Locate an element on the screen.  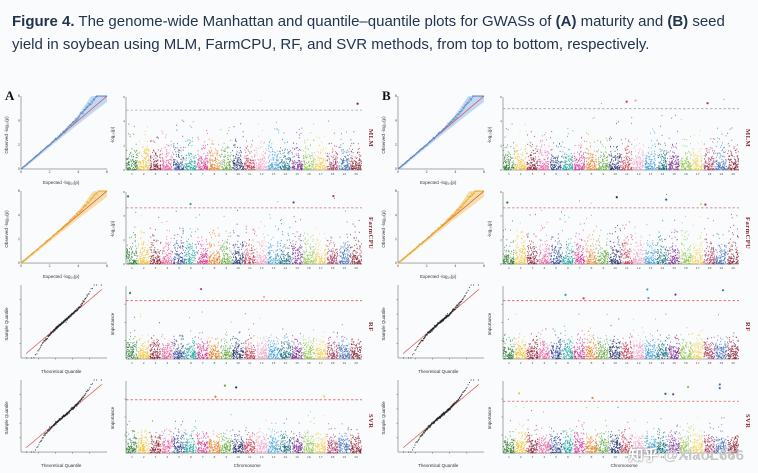
caption-text-2: maturity and is located at coordinates (622, 21).